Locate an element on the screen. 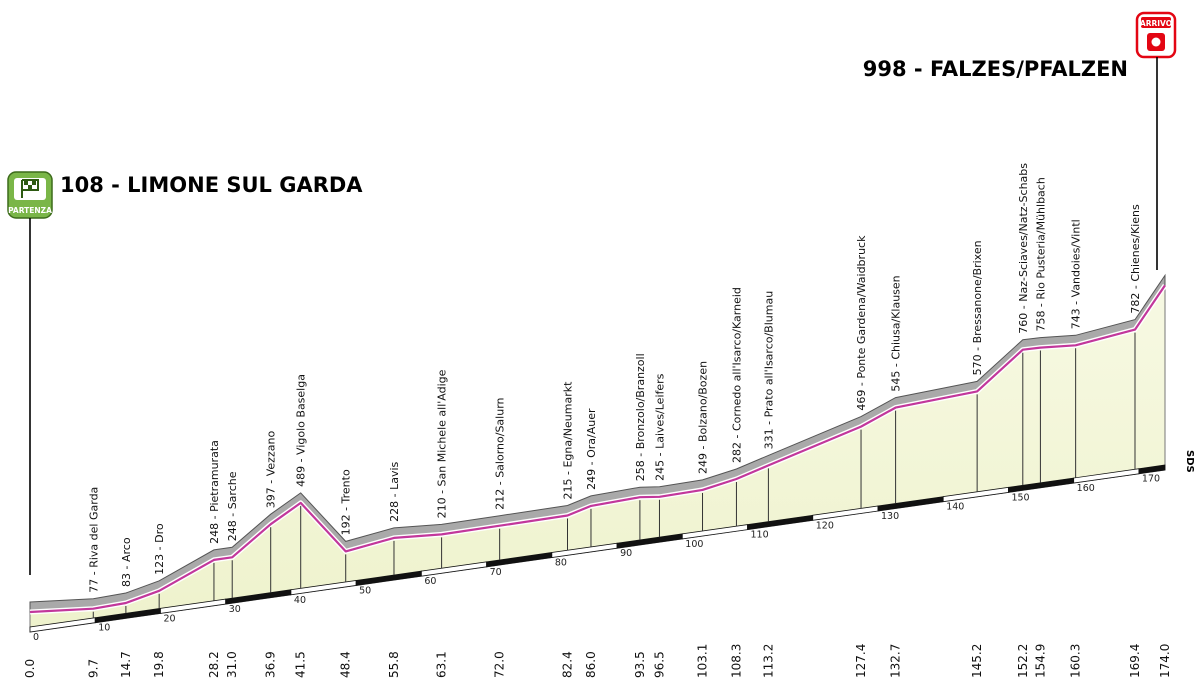 The height and width of the screenshot is (691, 1200). waypoint-label: 212 - Salorno/Salurn is located at coordinates (500, 453).